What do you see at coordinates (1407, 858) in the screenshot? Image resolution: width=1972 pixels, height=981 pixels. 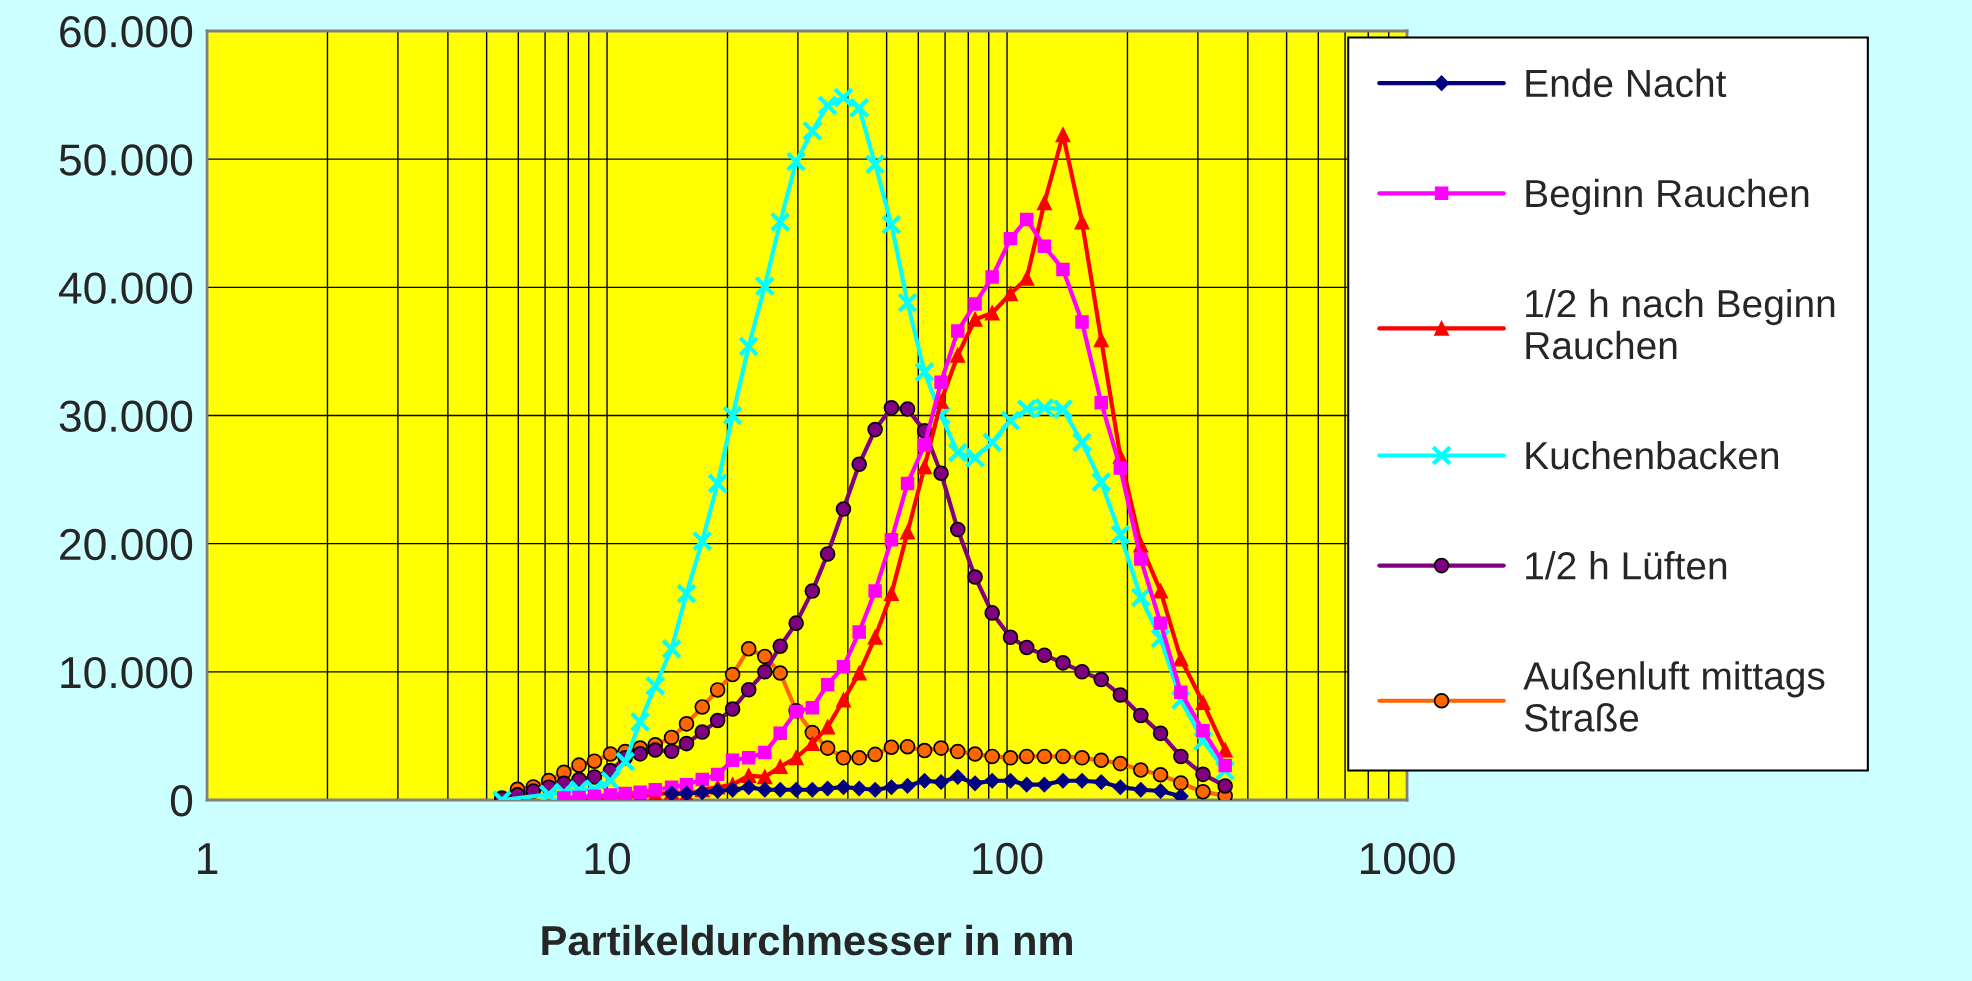 I see `x-tick-label: 1000` at bounding box center [1407, 858].